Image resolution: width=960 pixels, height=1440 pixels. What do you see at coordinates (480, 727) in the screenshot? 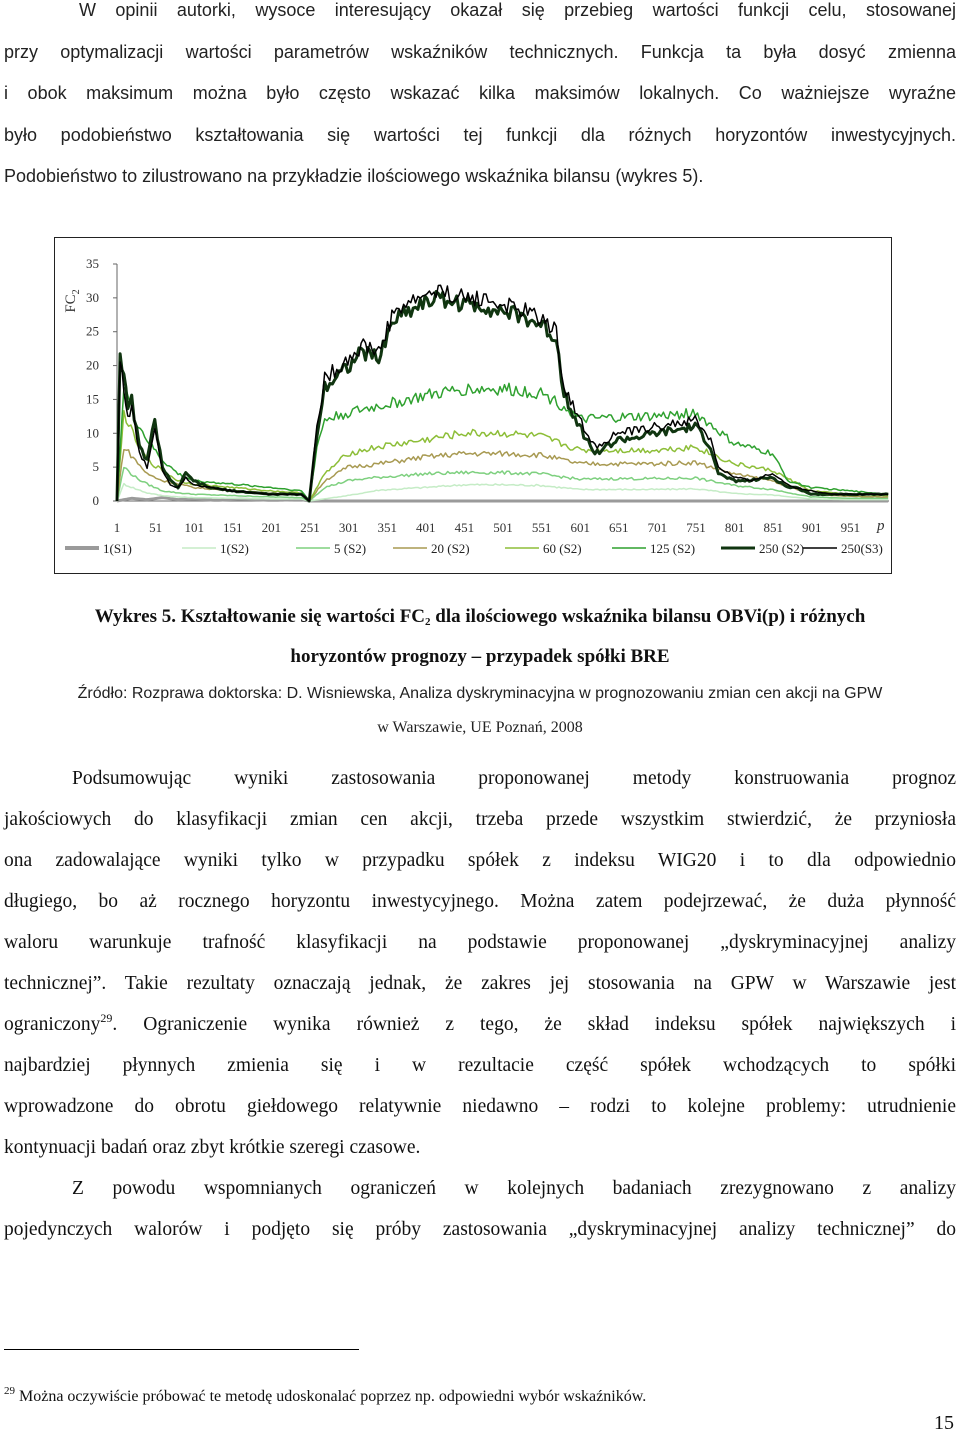
I see `figure-source-line-2: w Warszawie, UE Poznań, 2008` at bounding box center [480, 727].